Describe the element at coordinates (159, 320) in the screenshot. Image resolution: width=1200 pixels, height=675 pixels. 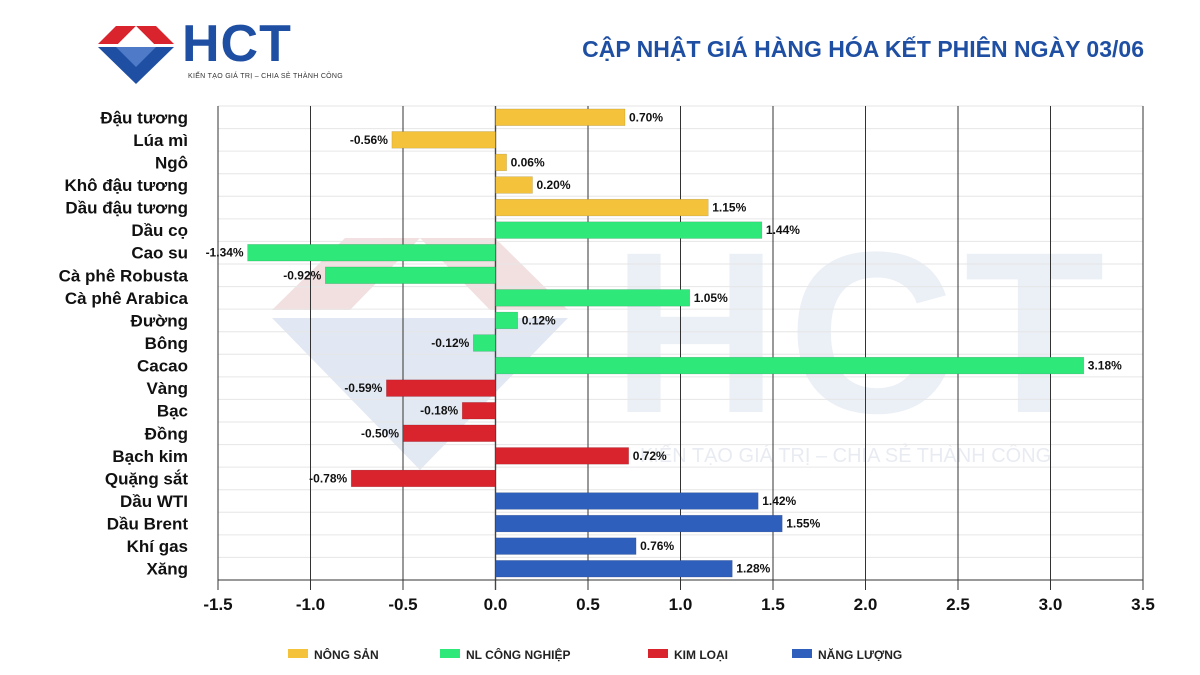
I see `category-label: Đường` at that location.